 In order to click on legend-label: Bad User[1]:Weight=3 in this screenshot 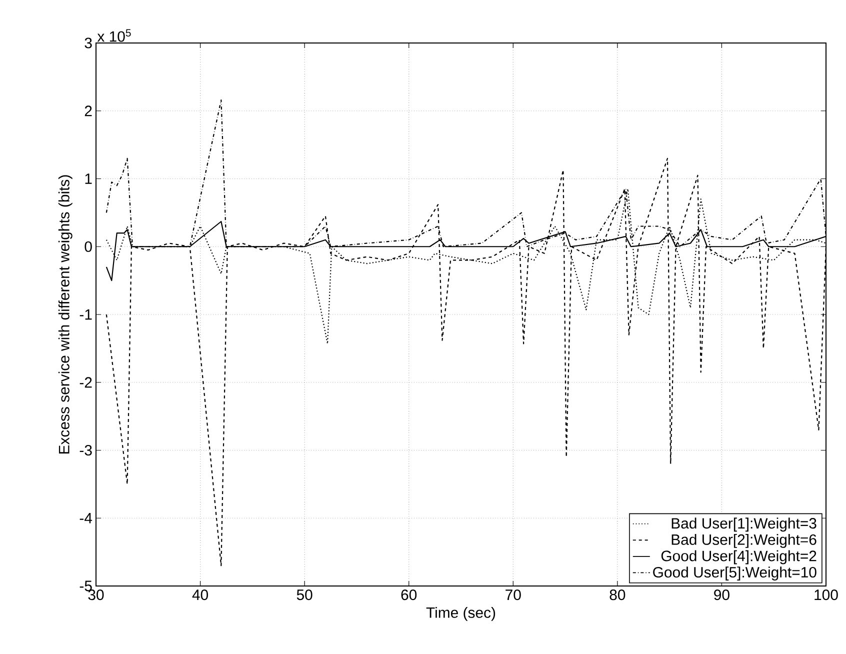, I will do `click(744, 525)`.